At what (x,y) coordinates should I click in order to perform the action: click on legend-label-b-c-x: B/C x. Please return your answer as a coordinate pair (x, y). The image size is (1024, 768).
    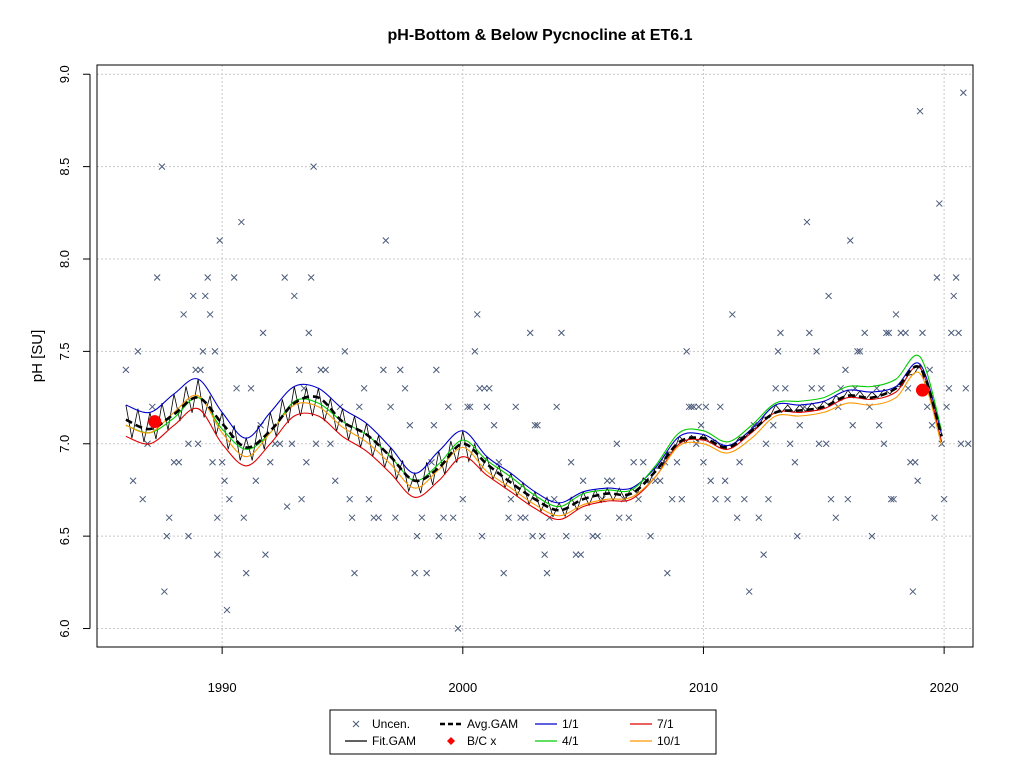
    Looking at the image, I should click on (481, 741).